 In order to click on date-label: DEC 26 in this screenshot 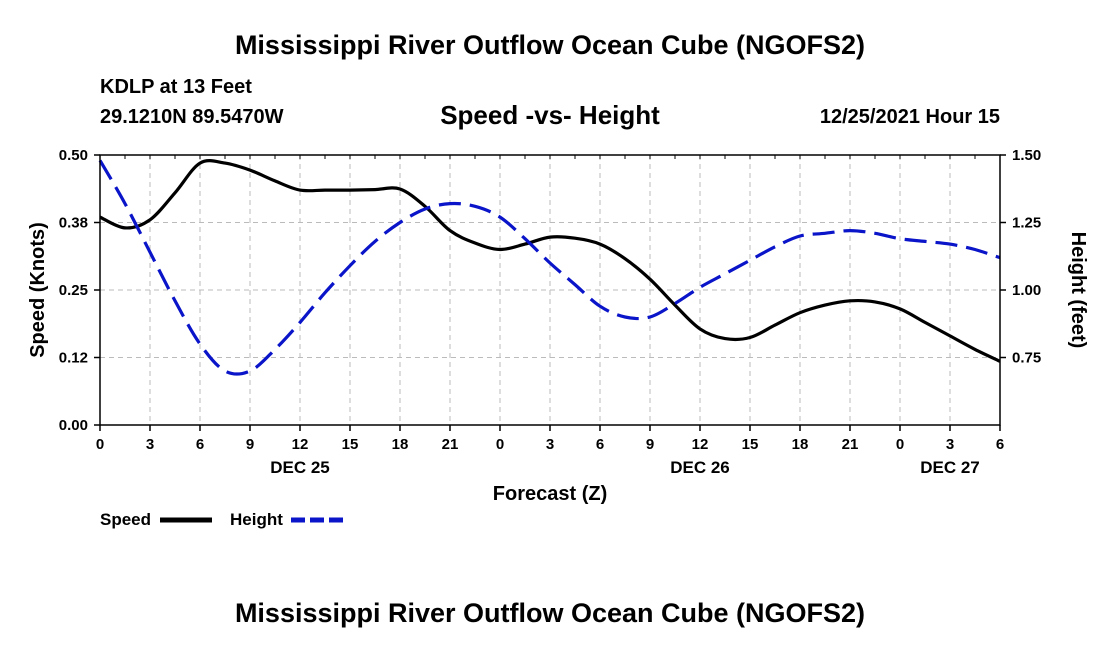, I will do `click(700, 467)`.